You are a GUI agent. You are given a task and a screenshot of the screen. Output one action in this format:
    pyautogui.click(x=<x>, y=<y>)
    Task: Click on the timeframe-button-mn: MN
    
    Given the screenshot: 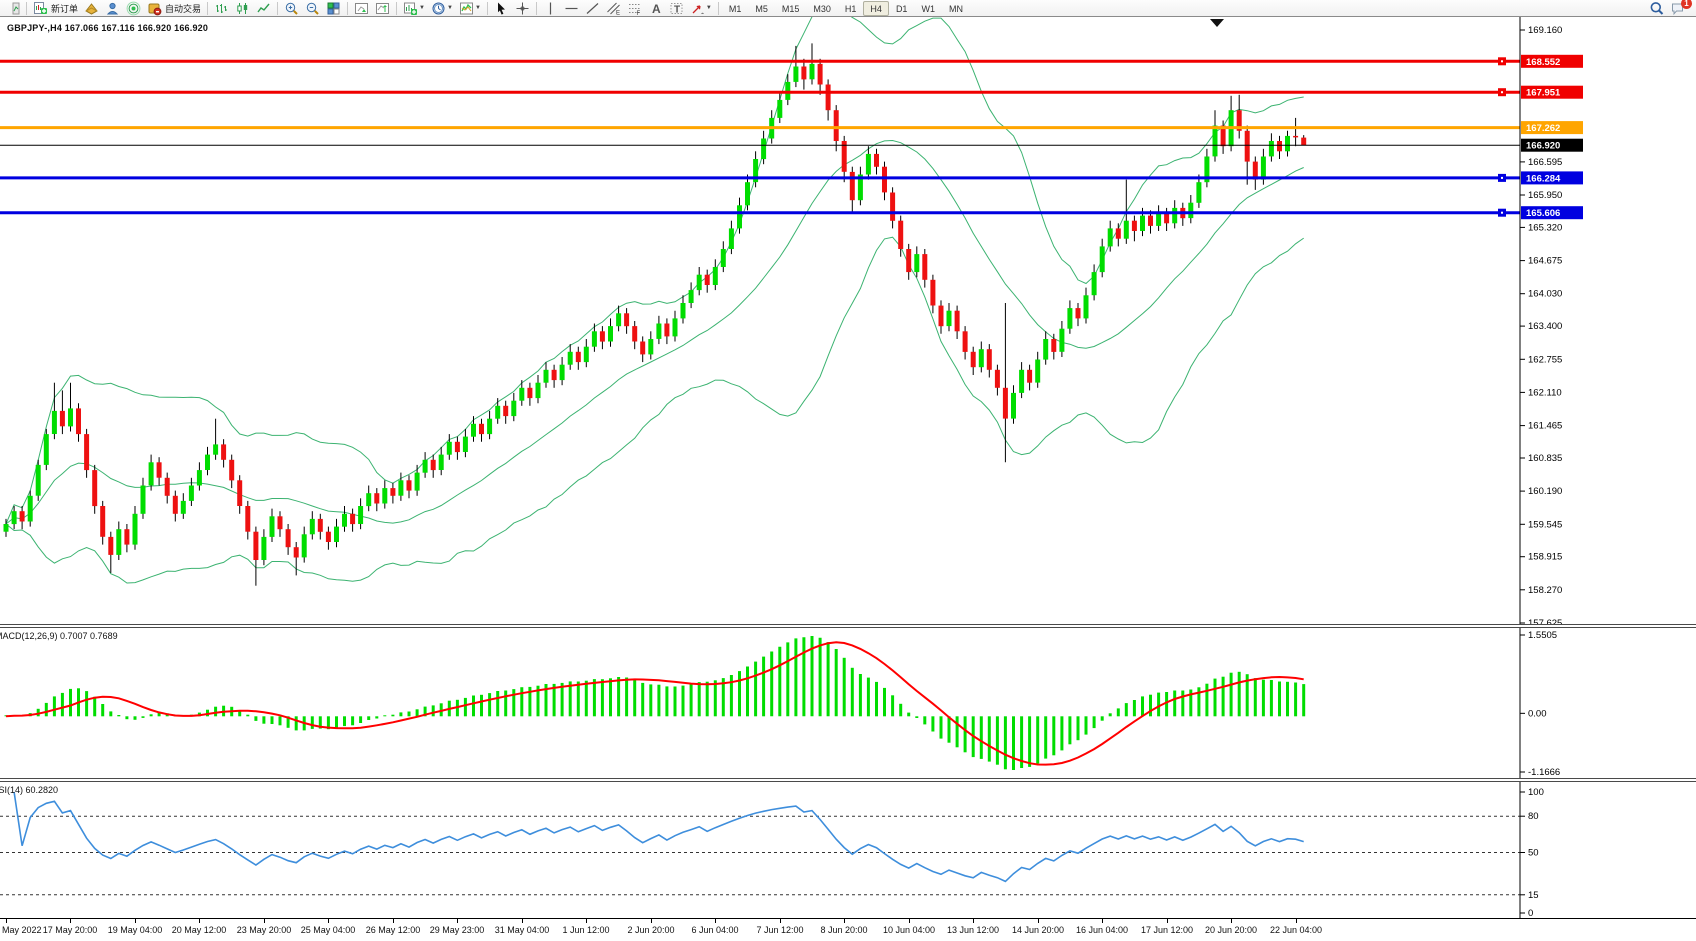 What is the action you would take?
    pyautogui.click(x=955, y=8)
    